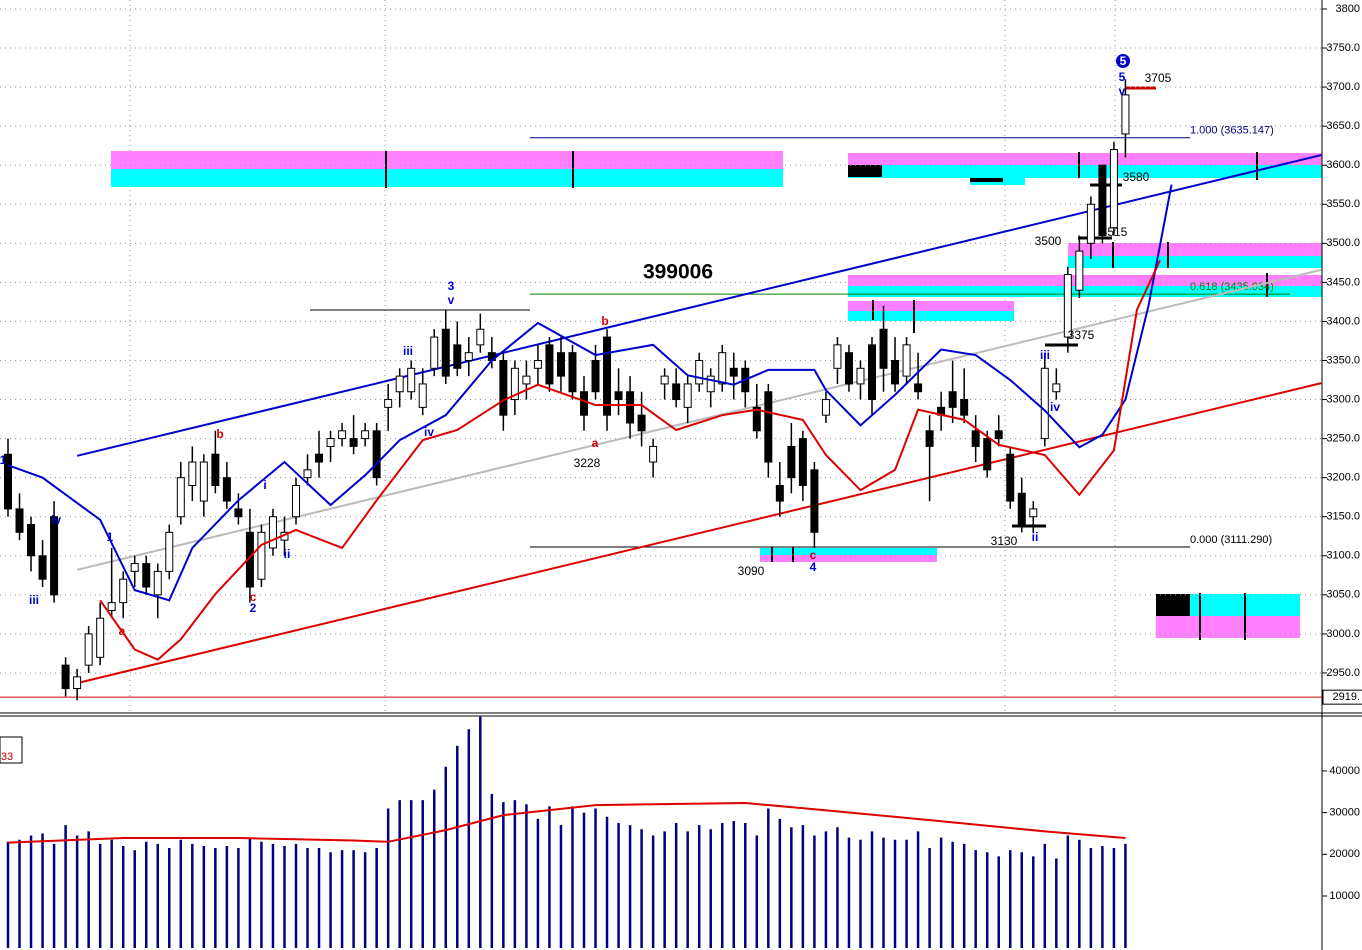 The image size is (1362, 950). I want to click on annotation: 3130, so click(1004, 541).